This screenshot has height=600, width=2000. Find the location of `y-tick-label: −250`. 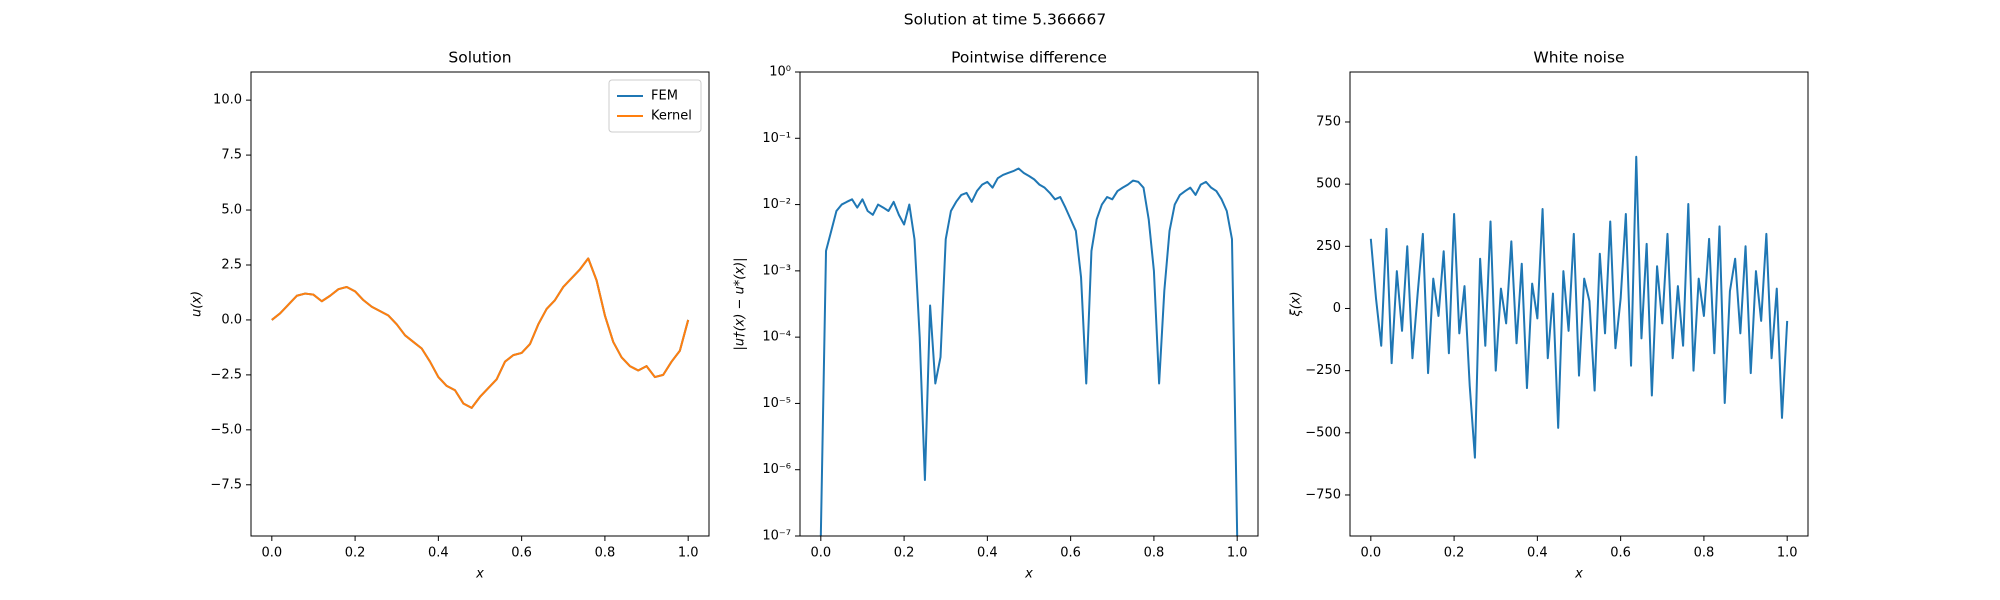

y-tick-label: −250 is located at coordinates (1323, 370).